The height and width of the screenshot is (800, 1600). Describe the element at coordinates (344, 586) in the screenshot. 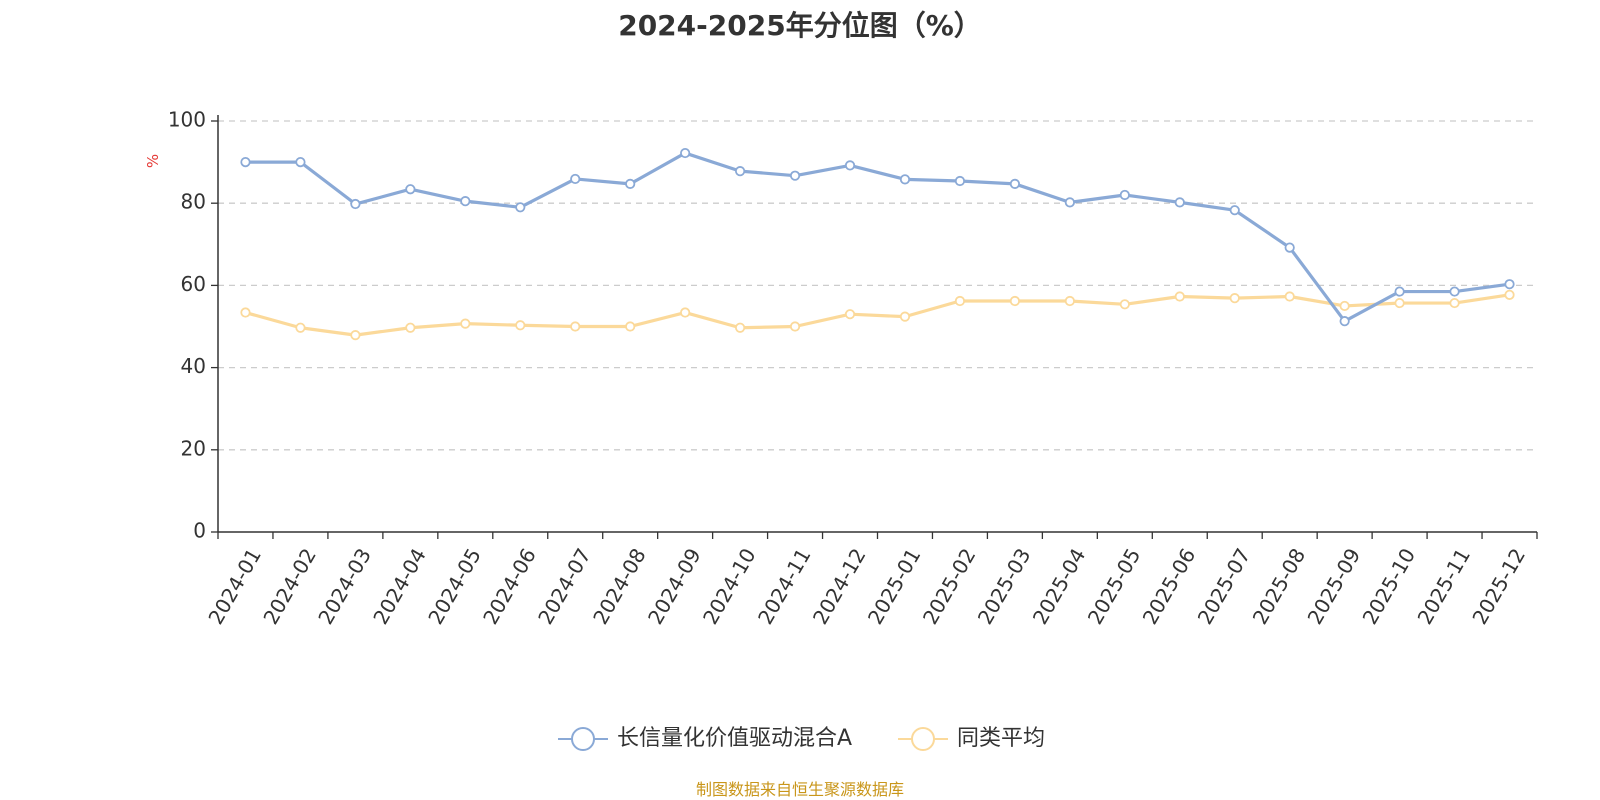

I see `x-tick-label: 2024-03` at that location.